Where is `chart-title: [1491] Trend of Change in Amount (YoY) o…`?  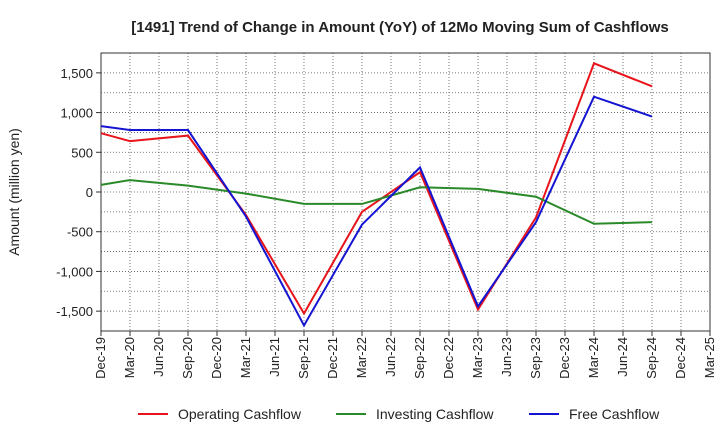
chart-title: [1491] Trend of Change in Amount (YoY) o… is located at coordinates (400, 27).